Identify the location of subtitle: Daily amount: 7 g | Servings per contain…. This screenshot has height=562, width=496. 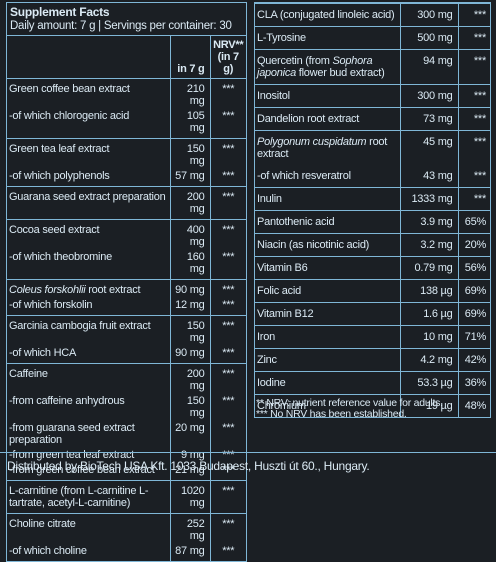
(121, 26).